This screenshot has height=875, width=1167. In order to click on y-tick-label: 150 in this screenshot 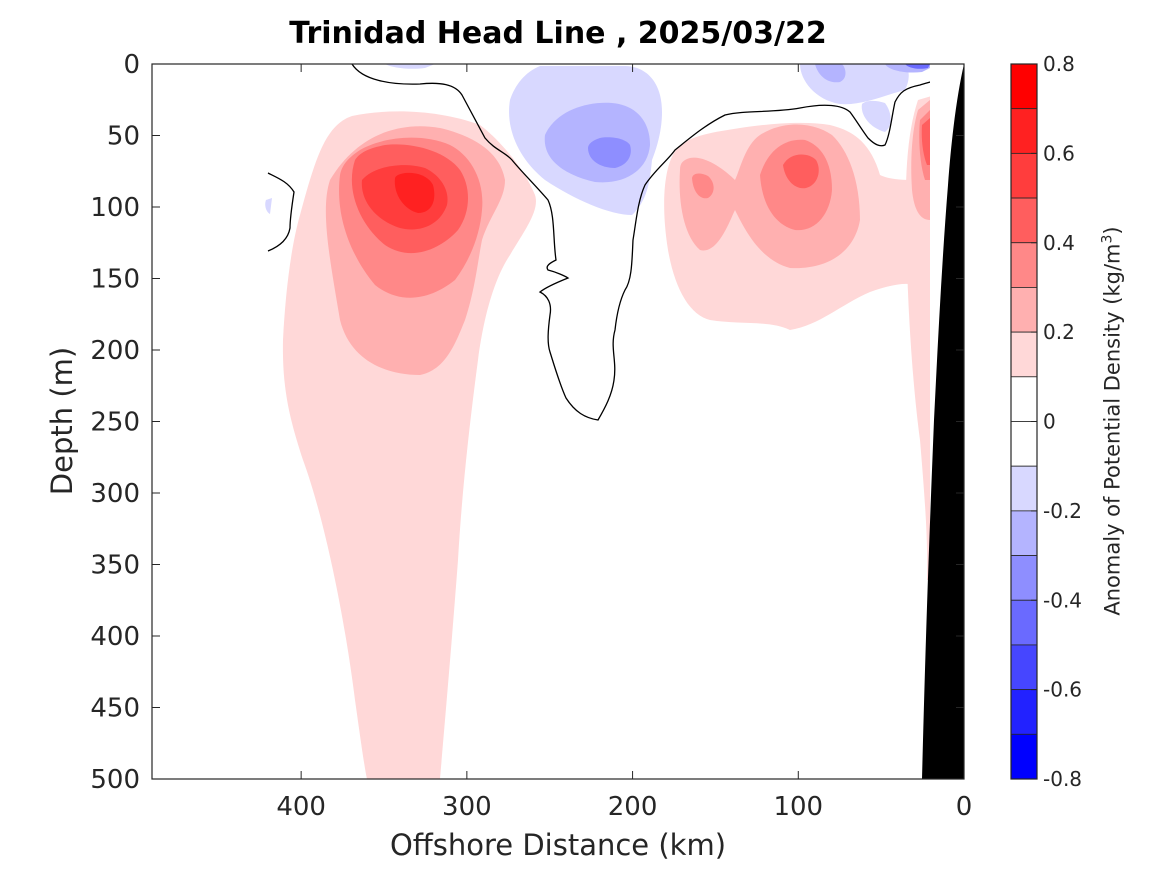, I will do `click(115, 280)`.